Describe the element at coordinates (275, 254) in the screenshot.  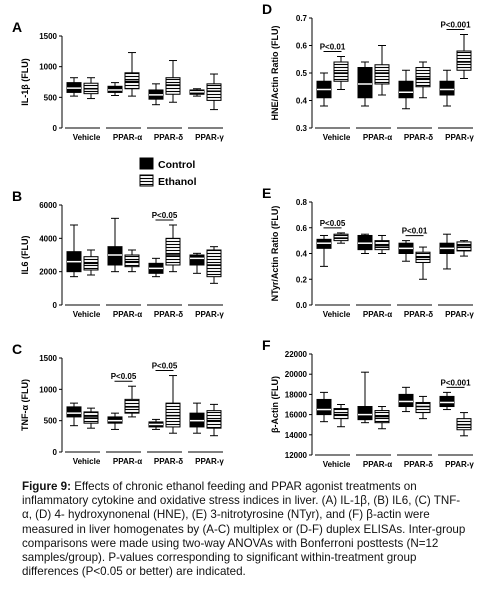
I see `y-axis-label: NTyr/Actin Ratio (FLU)` at that location.